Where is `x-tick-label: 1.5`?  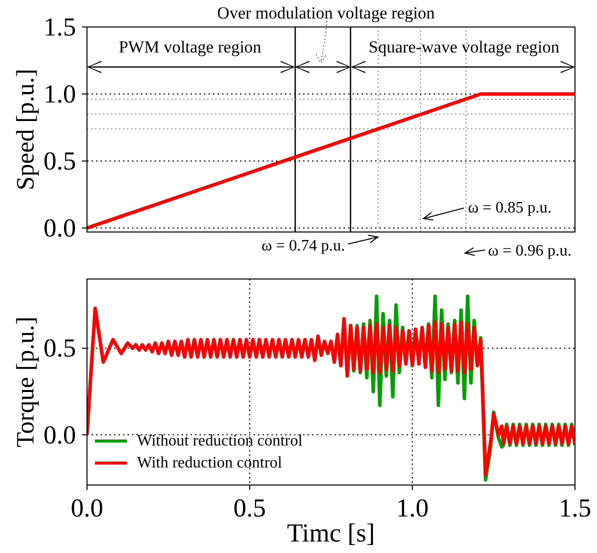
x-tick-label: 1.5 is located at coordinates (575, 507).